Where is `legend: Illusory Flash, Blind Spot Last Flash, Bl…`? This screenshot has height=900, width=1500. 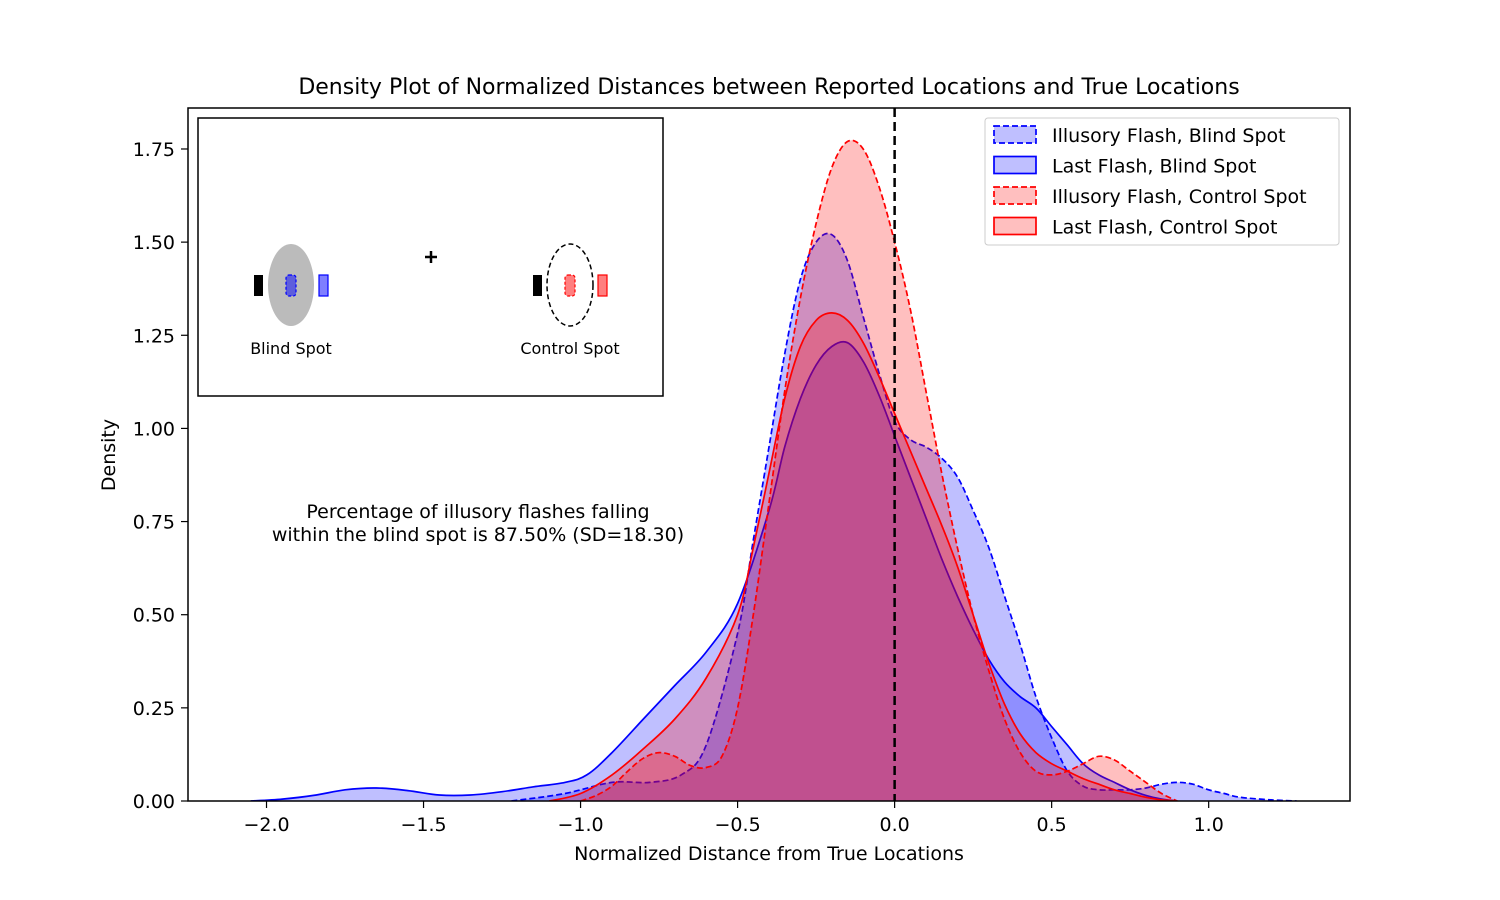
legend: Illusory Flash, Blind Spot Last Flash, Bl… is located at coordinates (1162, 181).